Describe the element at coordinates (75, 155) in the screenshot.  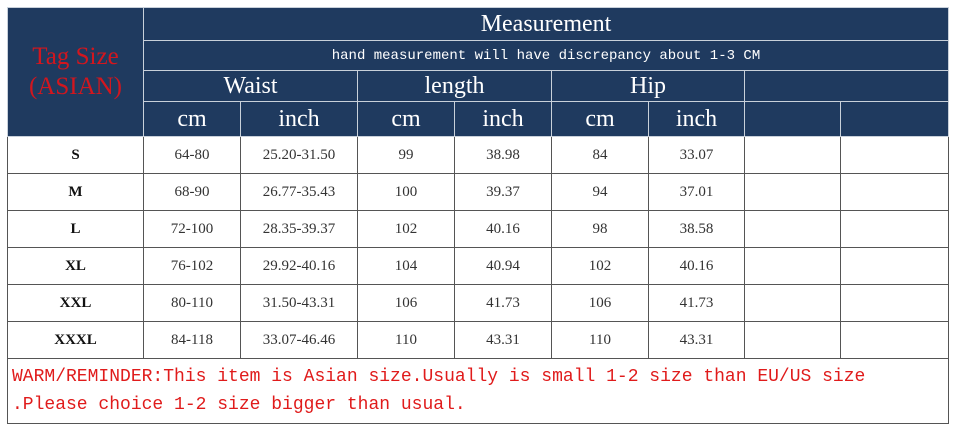
I see `cell-size: S` at that location.